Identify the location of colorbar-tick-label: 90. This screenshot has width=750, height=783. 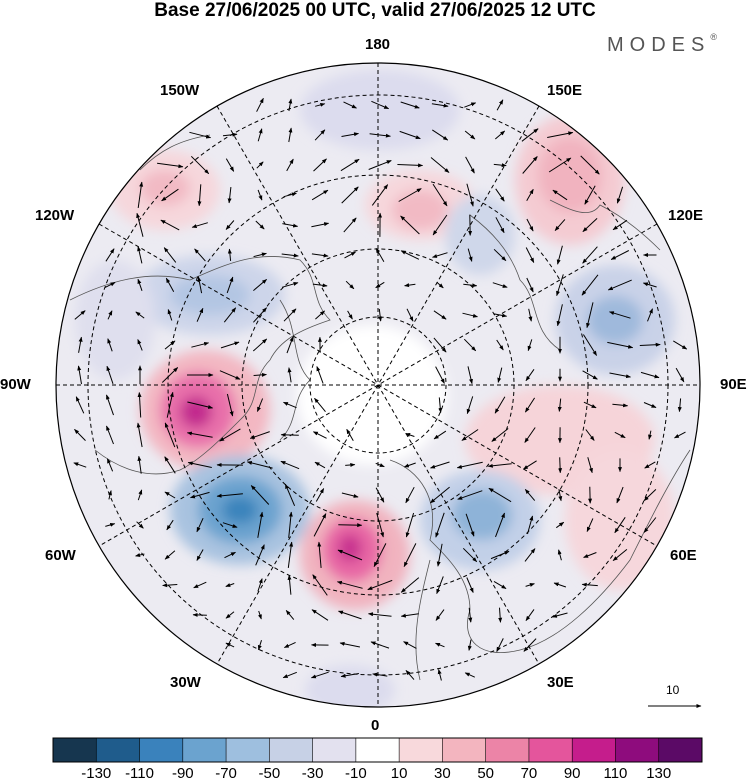
(572, 773).